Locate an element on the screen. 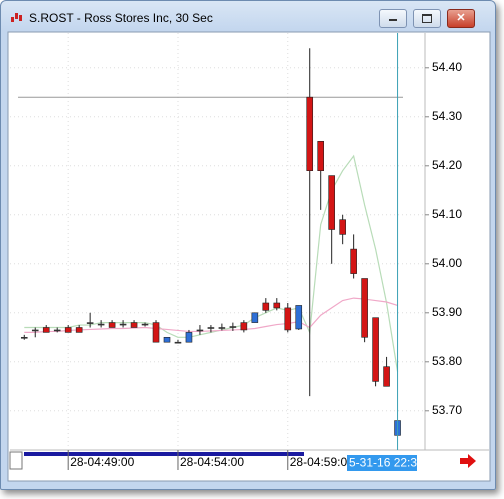  checkbox is located at coordinates (16, 460).